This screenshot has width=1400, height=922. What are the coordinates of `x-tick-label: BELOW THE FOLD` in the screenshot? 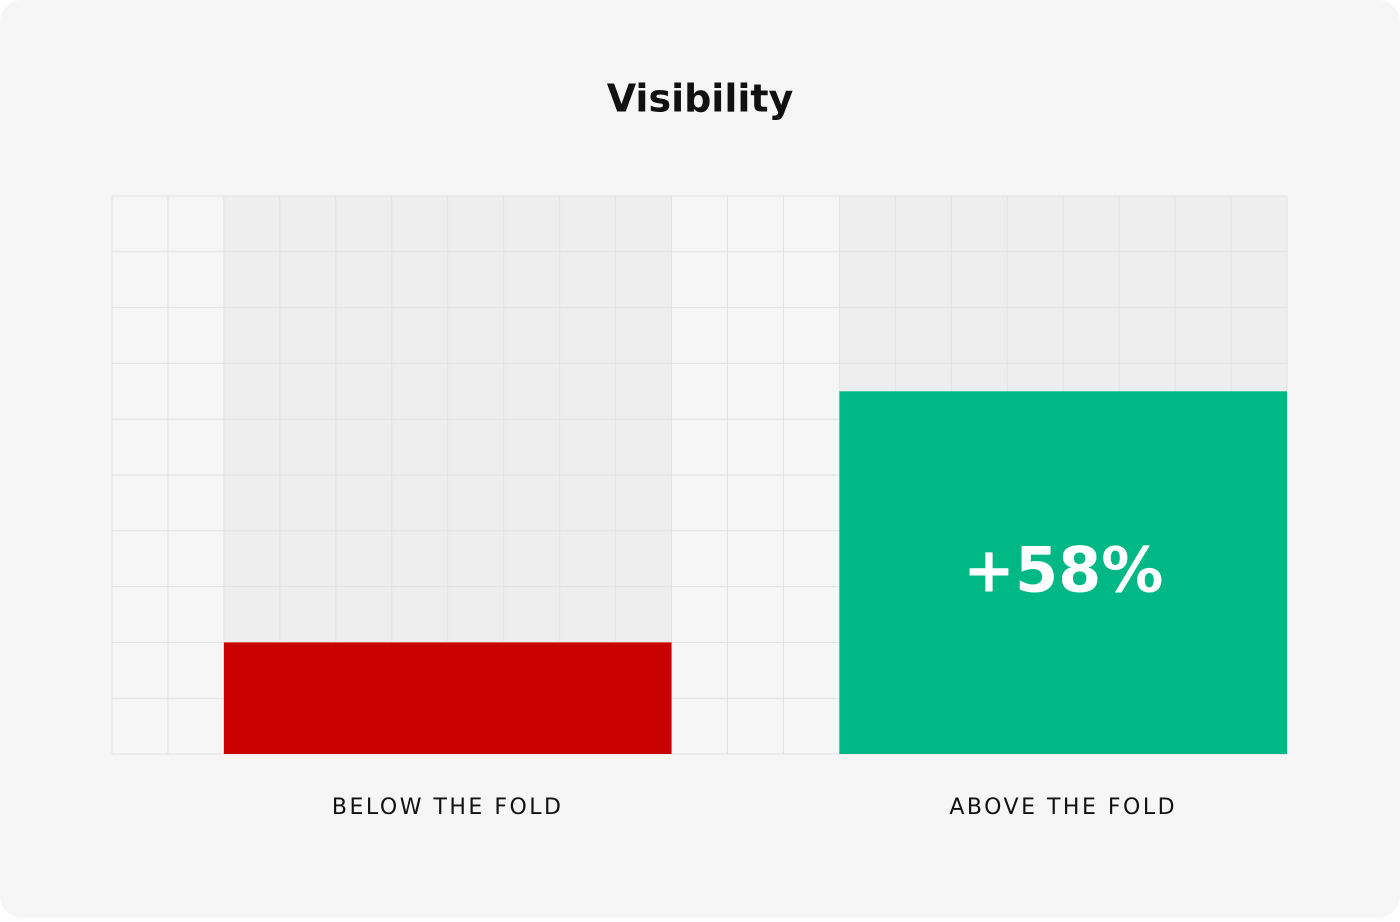 It's located at (448, 807).